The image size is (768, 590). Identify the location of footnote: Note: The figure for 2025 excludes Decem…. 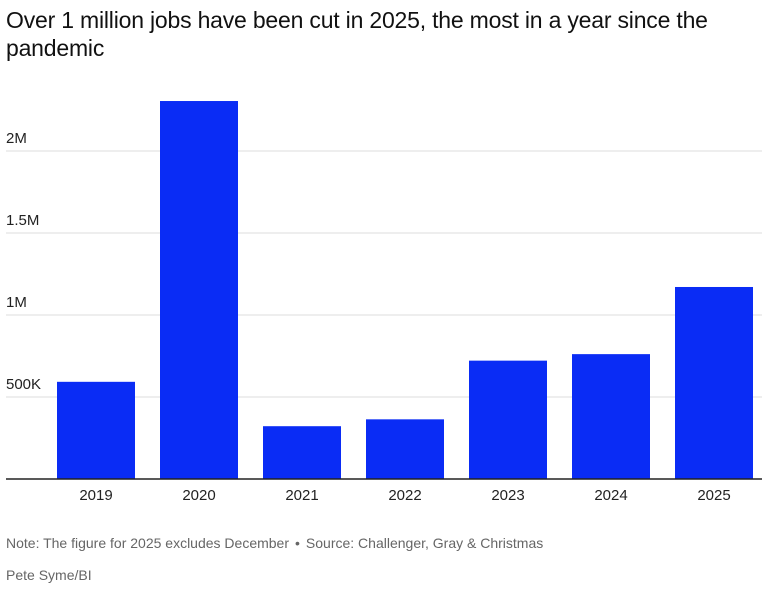
(274, 543).